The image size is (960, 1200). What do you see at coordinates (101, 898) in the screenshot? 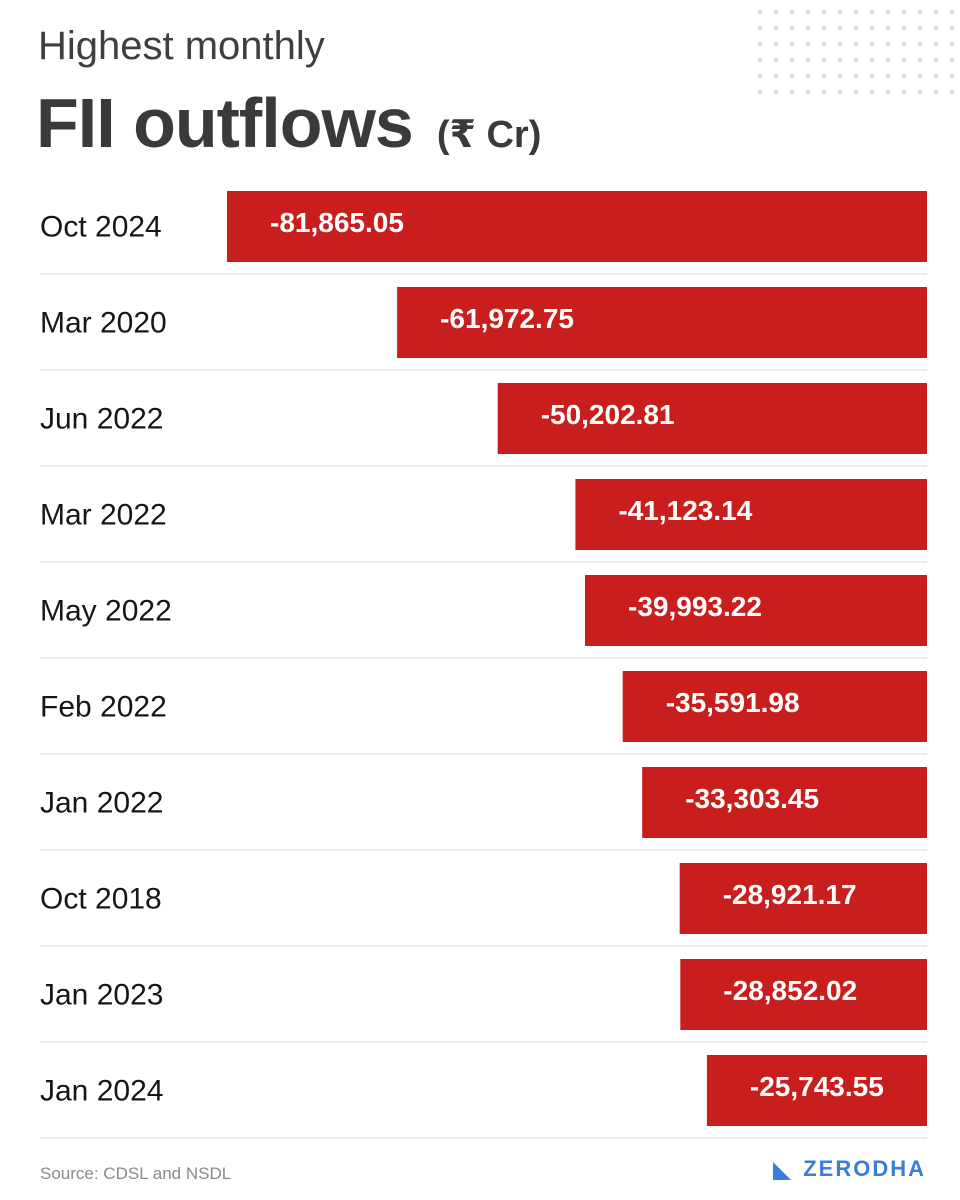
I see `category-label: Oct 2018` at bounding box center [101, 898].